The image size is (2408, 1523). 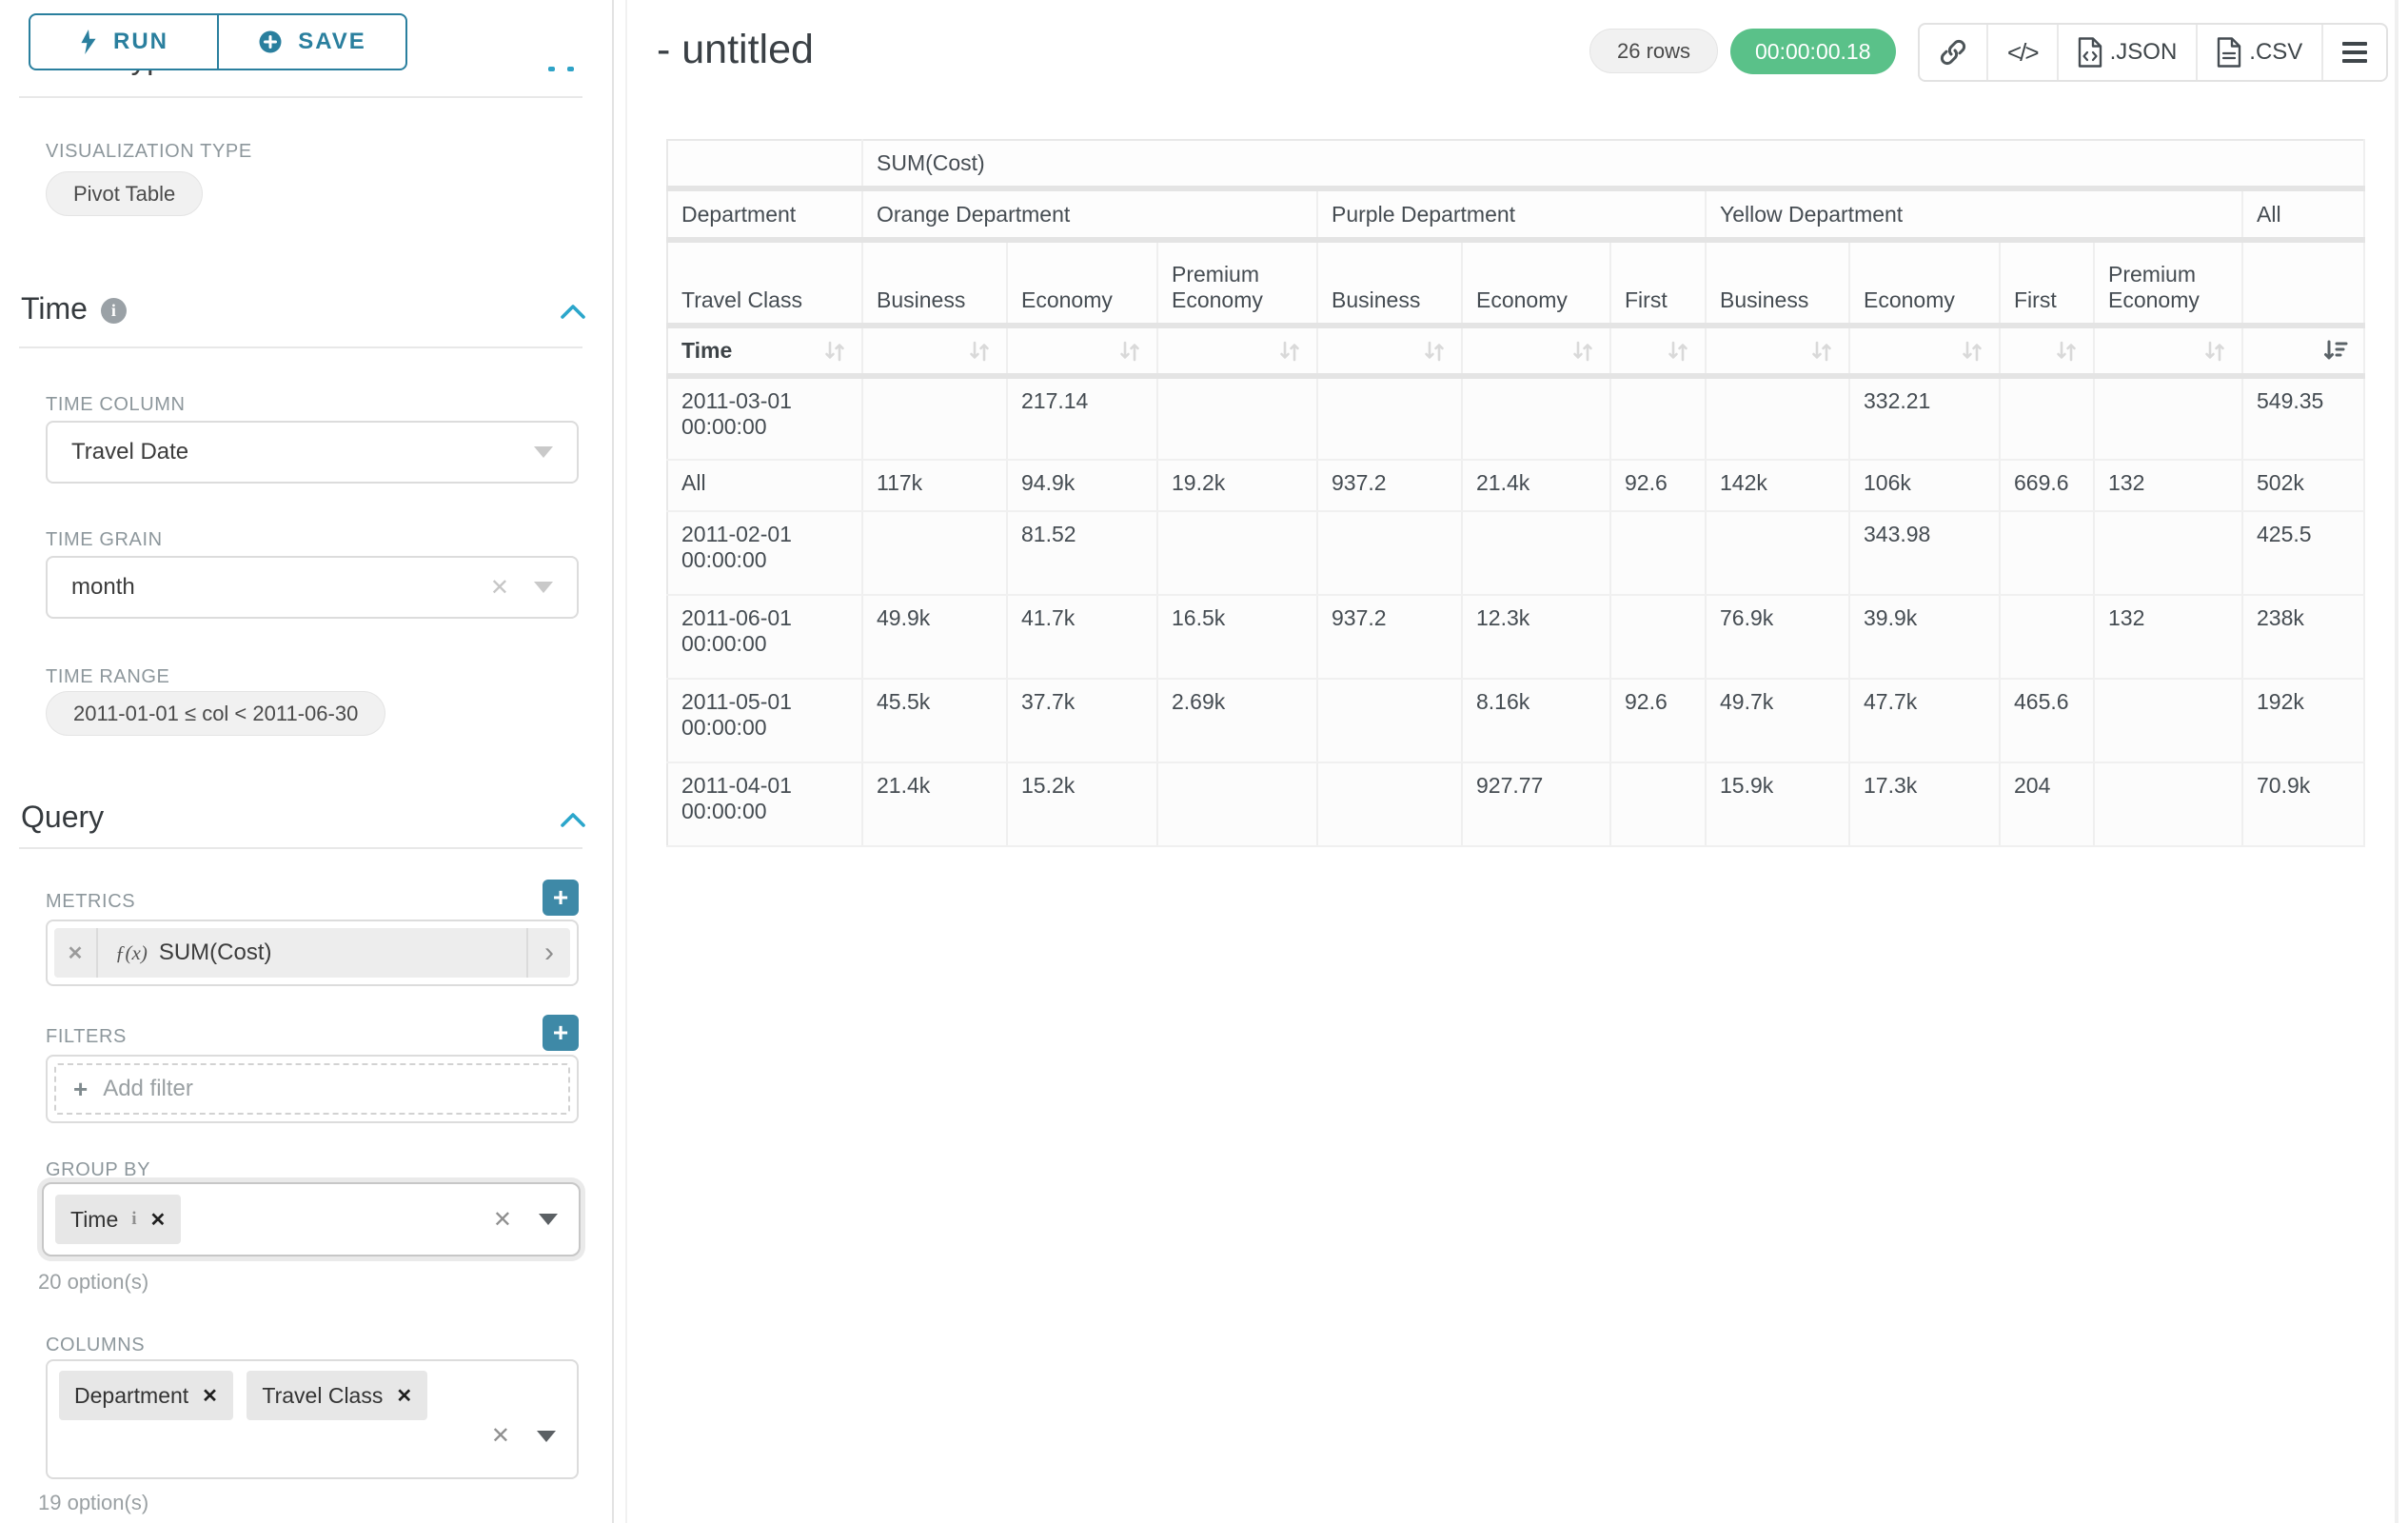 I want to click on export-json-button: .JSON, so click(x=2126, y=53).